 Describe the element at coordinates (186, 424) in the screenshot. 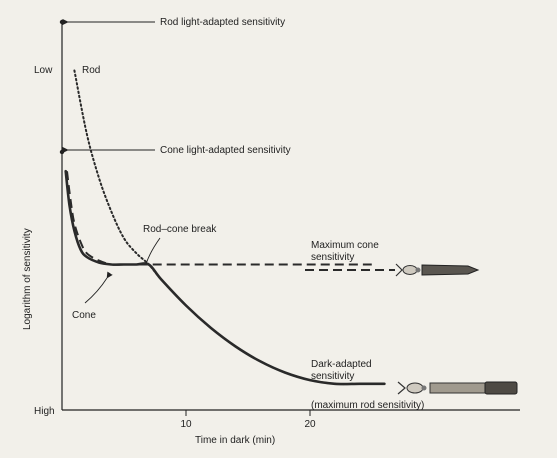

I see `x-tick-label-10: 10` at that location.